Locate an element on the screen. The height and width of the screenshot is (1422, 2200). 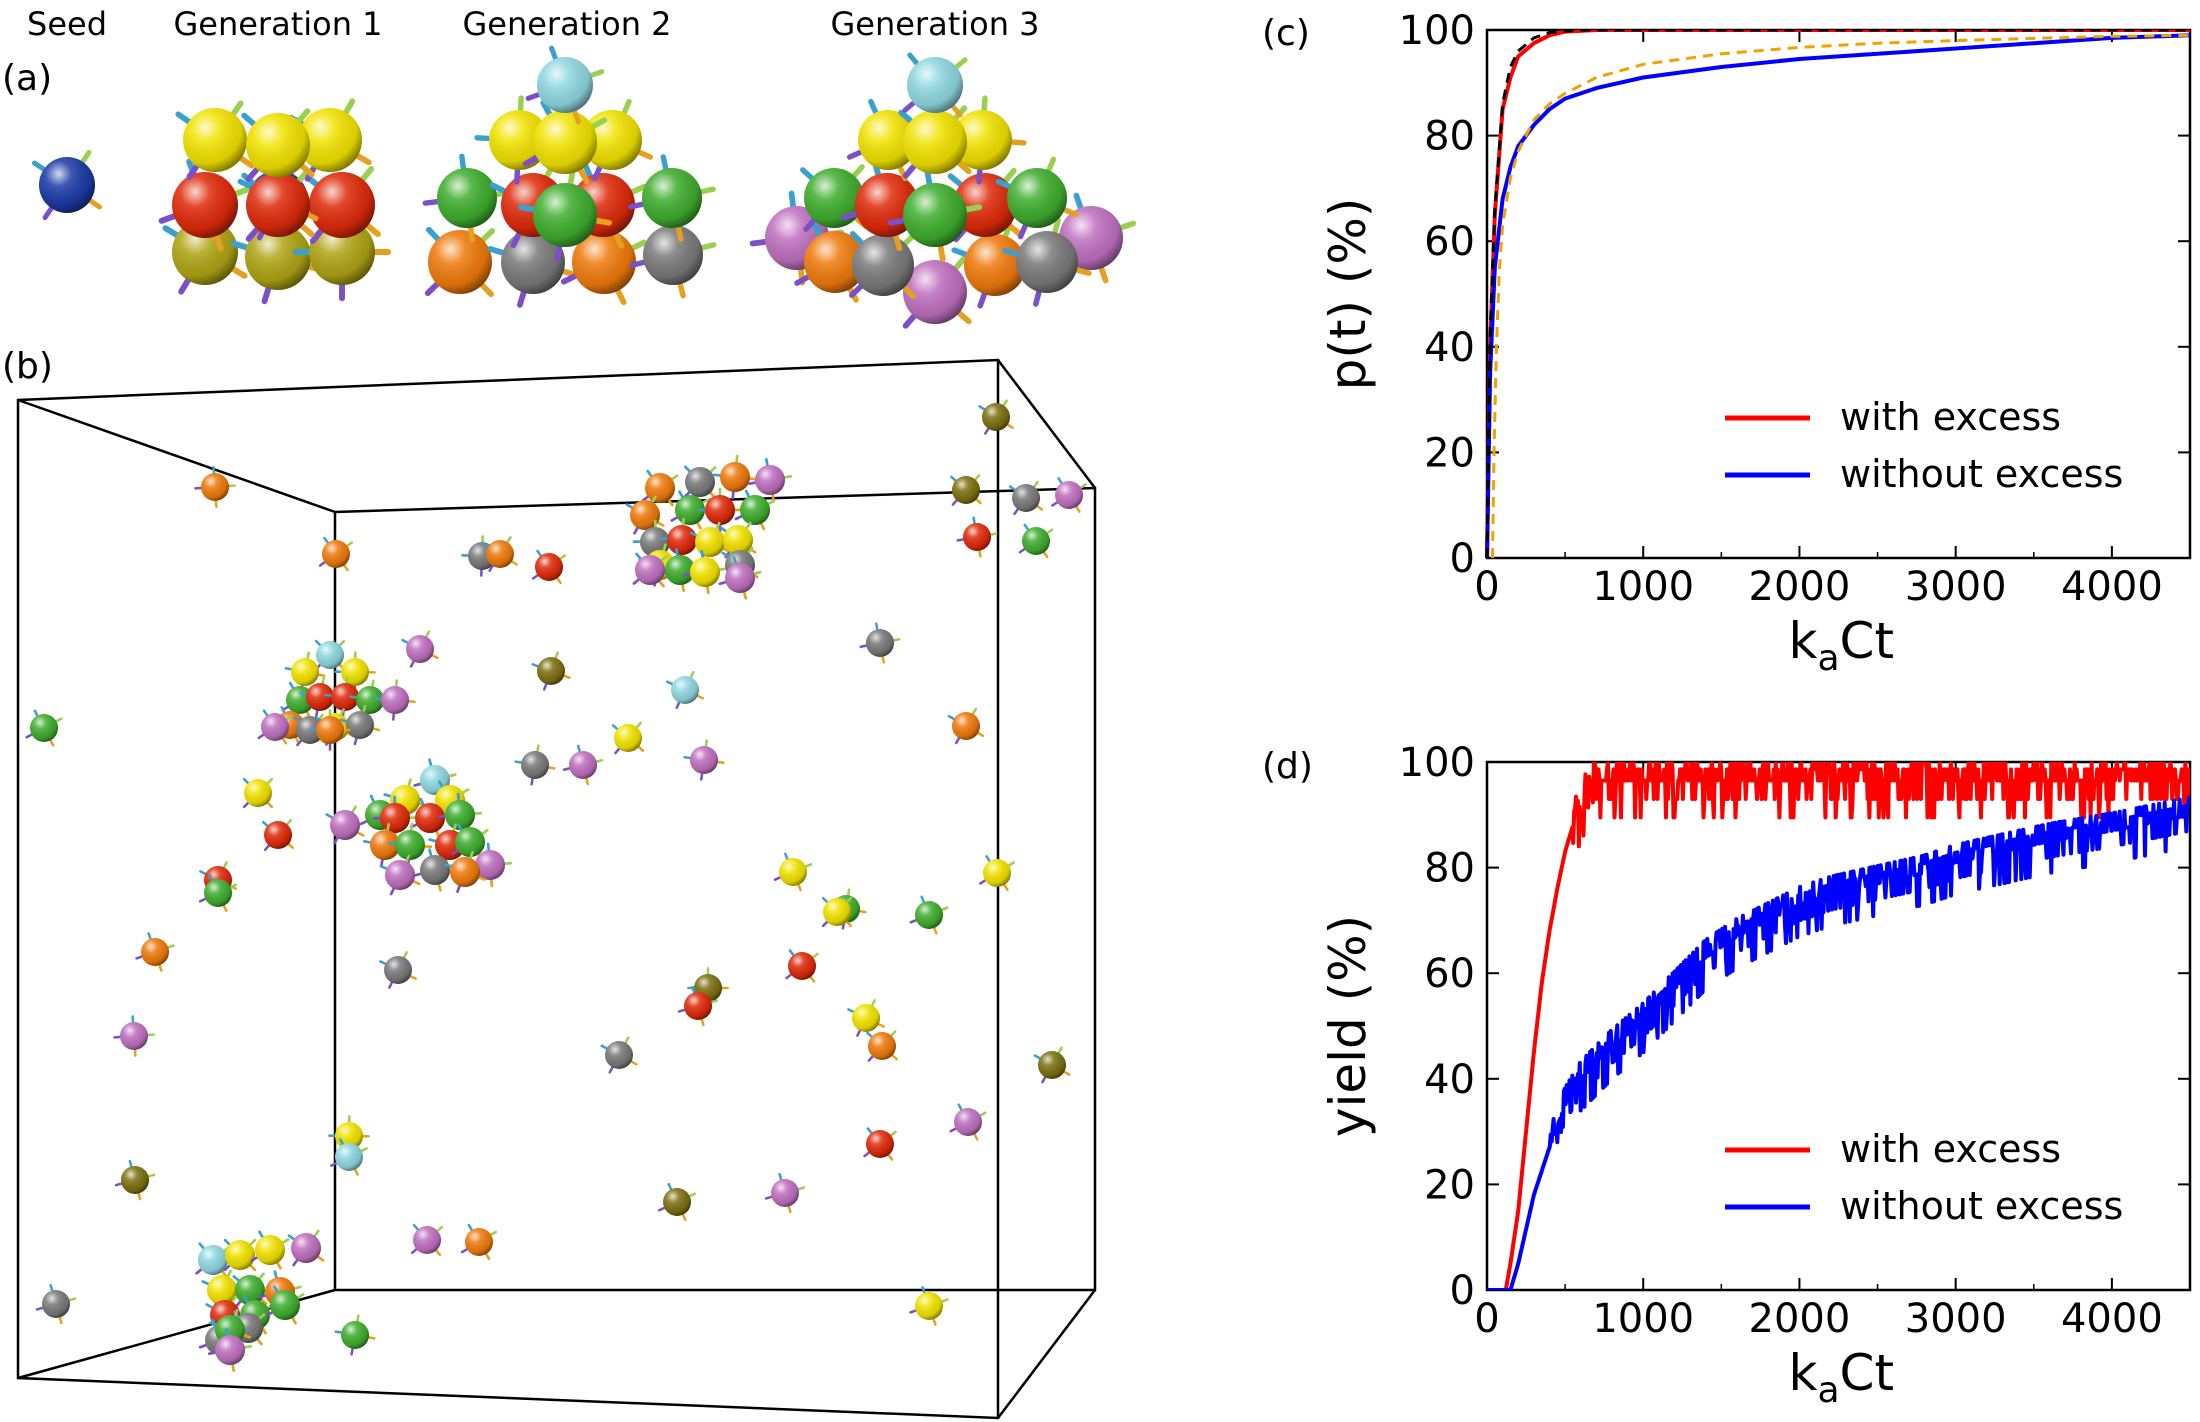
chart-c-xlabel-k: k is located at coordinates (1803, 641).